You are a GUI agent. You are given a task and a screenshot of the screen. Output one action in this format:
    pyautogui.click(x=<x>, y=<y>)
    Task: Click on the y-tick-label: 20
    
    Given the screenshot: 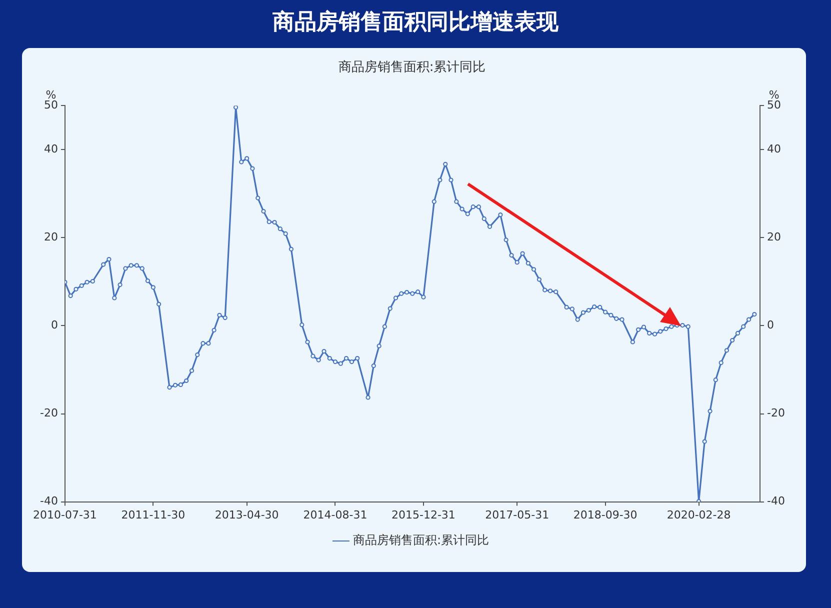 What is the action you would take?
    pyautogui.click(x=51, y=237)
    